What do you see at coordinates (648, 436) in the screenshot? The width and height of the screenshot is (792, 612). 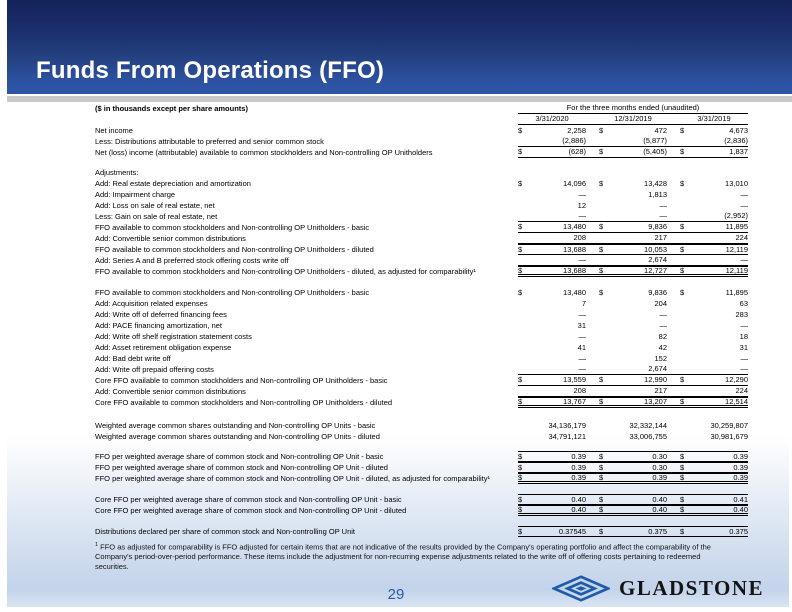 I see `cell-value: 33,006,755` at bounding box center [648, 436].